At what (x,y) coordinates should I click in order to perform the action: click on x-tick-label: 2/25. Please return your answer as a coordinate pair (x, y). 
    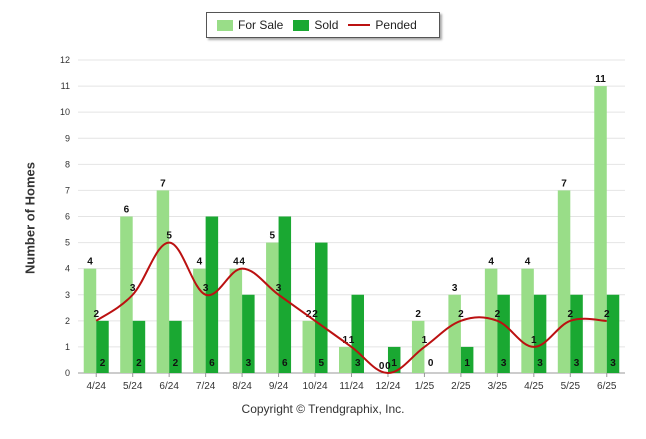
    Looking at the image, I should click on (461, 386).